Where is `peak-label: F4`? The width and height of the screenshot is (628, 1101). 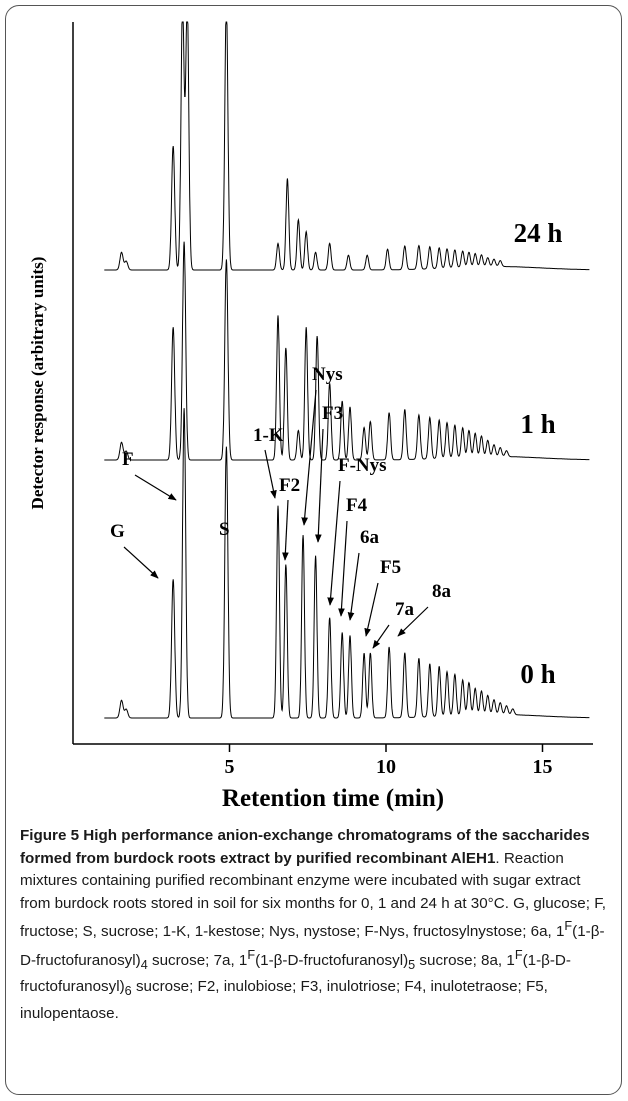
peak-label: F4 is located at coordinates (357, 505).